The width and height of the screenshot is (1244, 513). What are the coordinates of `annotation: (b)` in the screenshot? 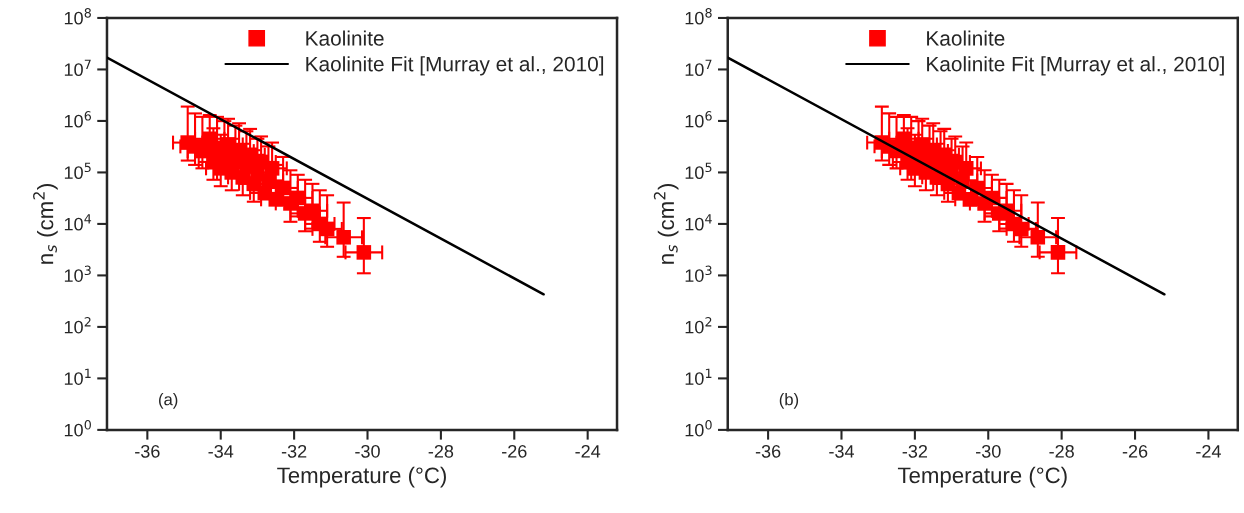 It's located at (789, 401).